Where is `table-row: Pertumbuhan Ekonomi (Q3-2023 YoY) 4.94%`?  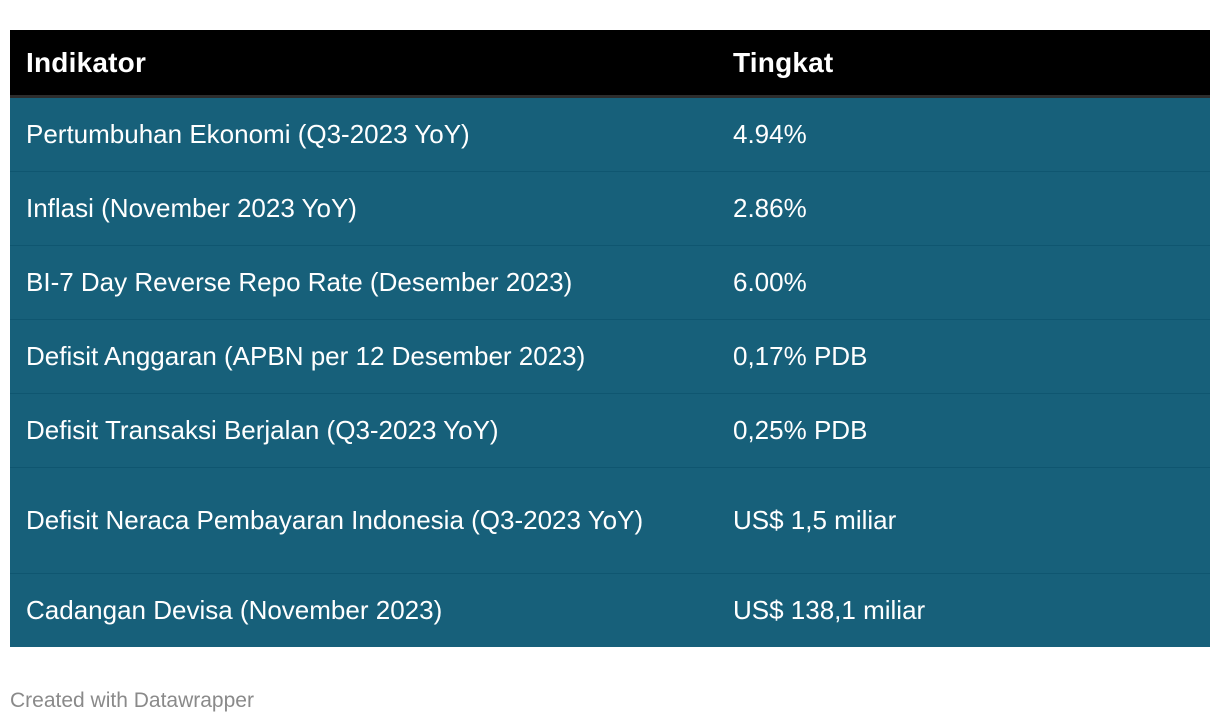
table-row: Pertumbuhan Ekonomi (Q3-2023 YoY) 4.94% is located at coordinates (610, 135).